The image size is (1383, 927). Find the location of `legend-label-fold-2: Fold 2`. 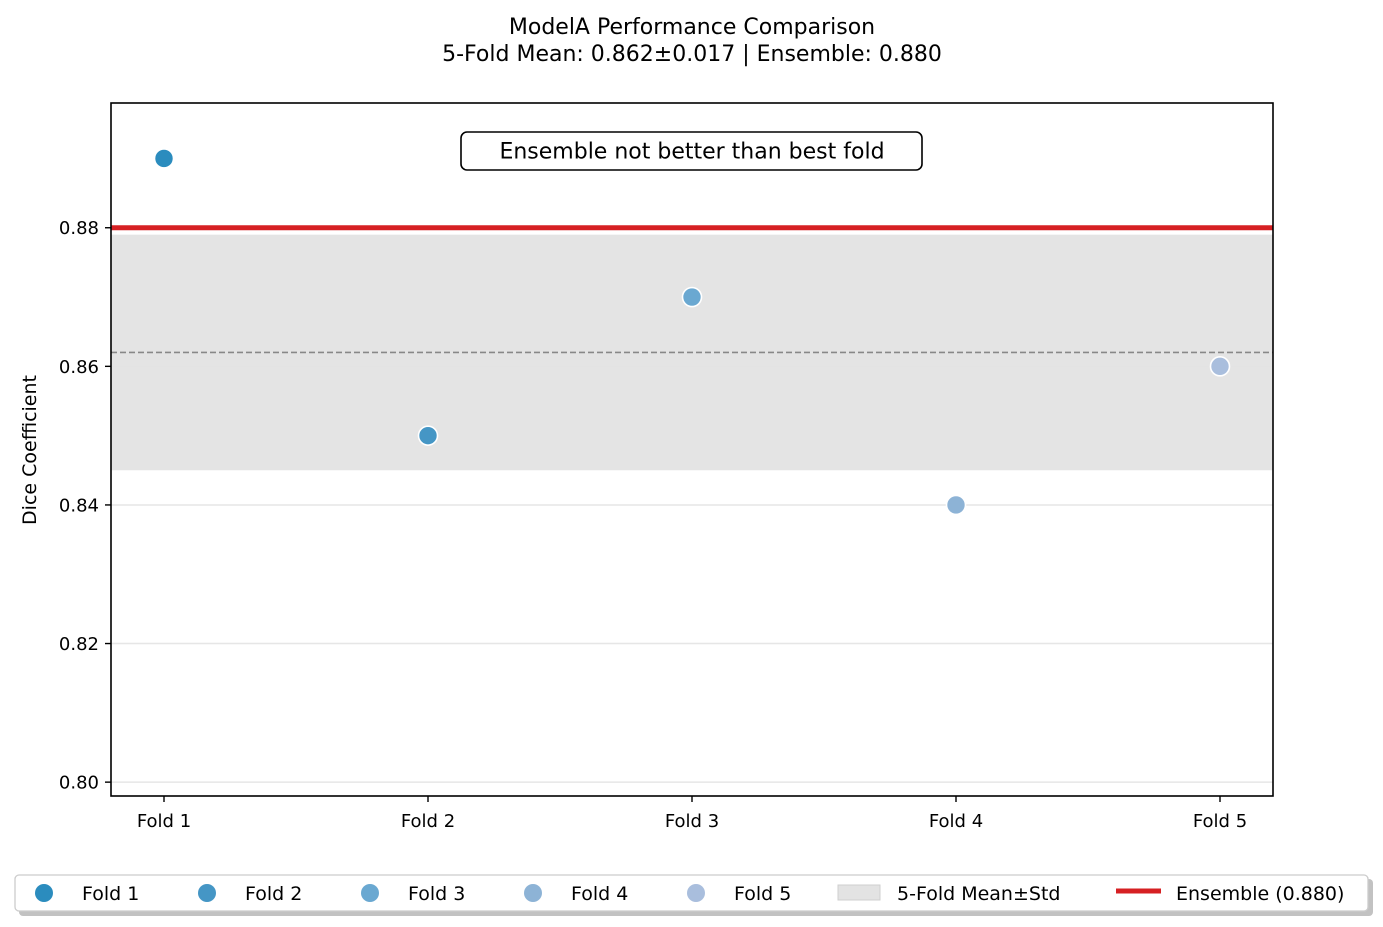

legend-label-fold-2: Fold 2 is located at coordinates (273, 894).